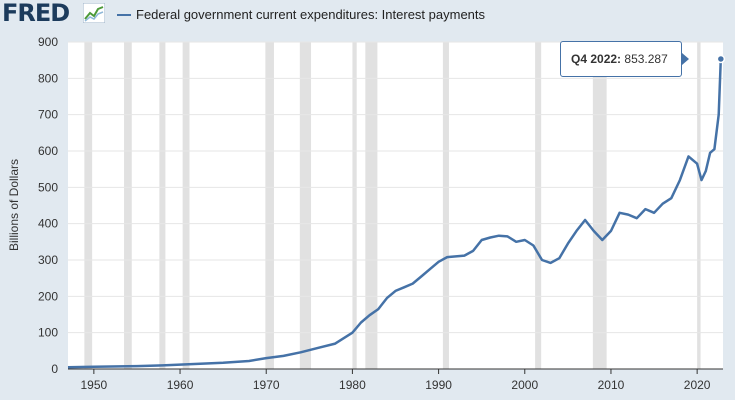 The width and height of the screenshot is (735, 400). Describe the element at coordinates (48, 151) in the screenshot. I see `y-tick-label-600: 600` at that location.